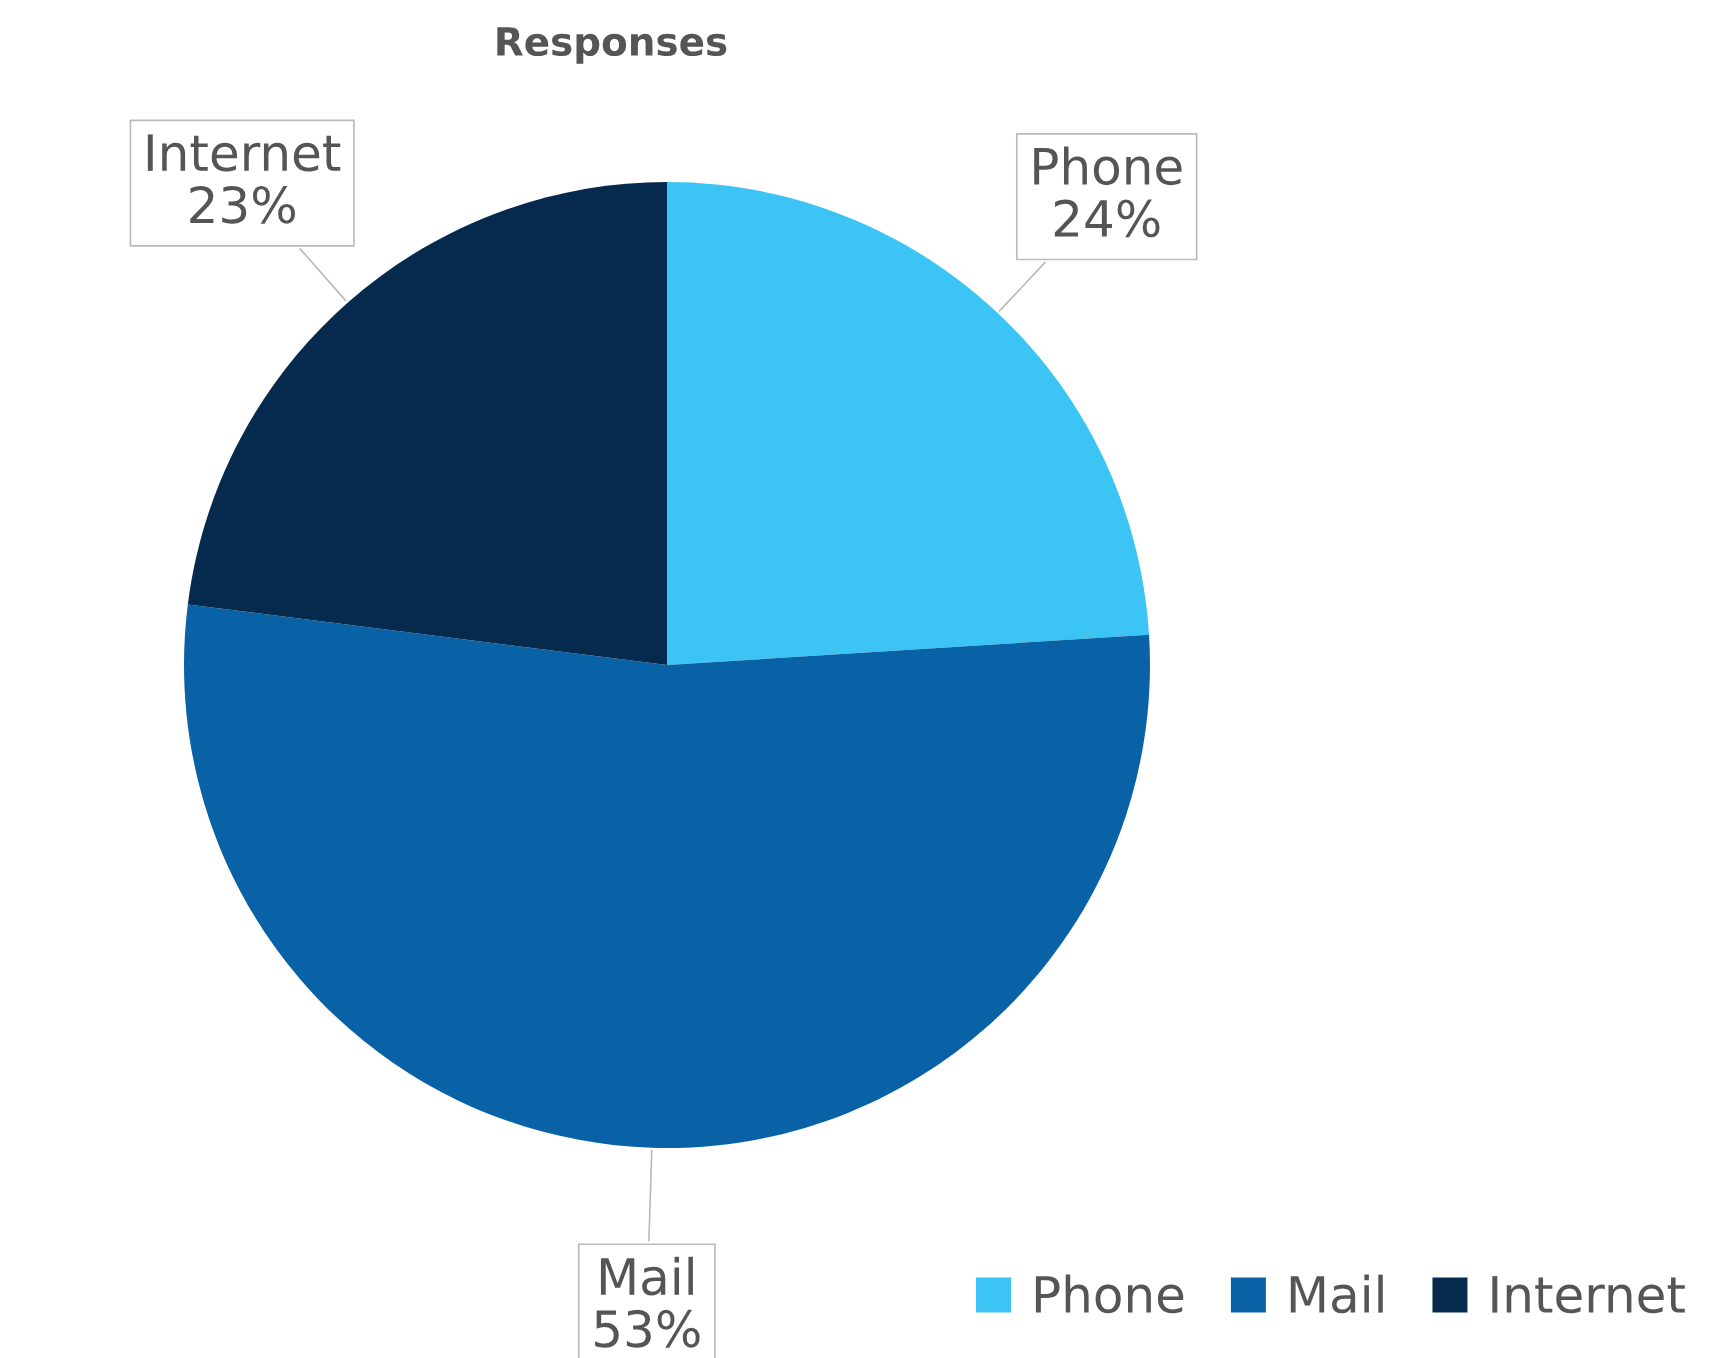  Describe the element at coordinates (646, 1276) in the screenshot. I see `slice-label: Mail` at that location.